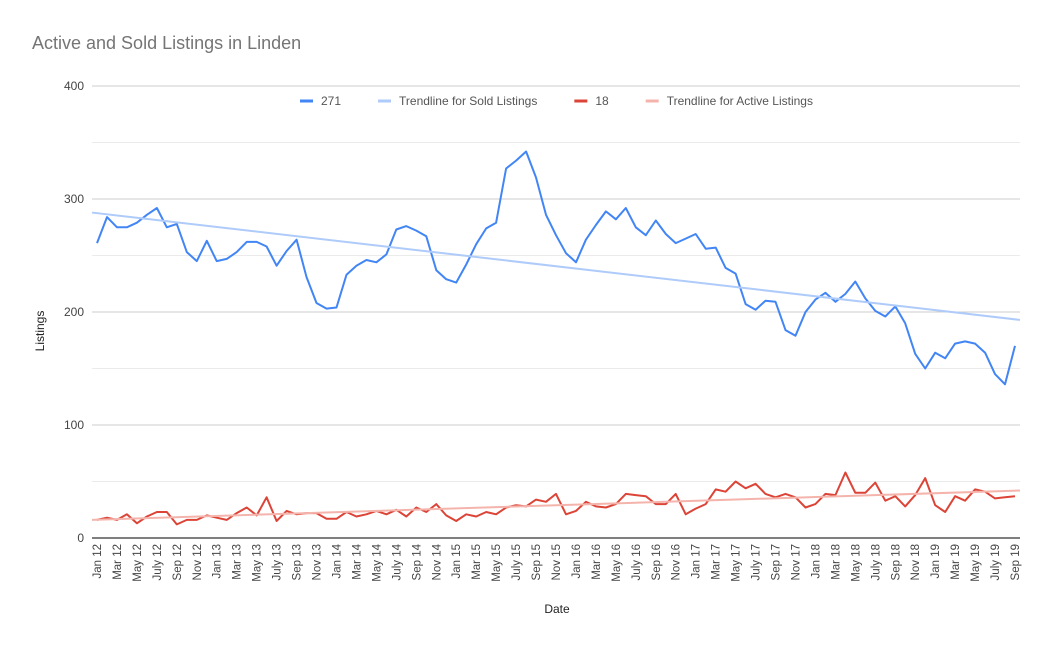  What do you see at coordinates (457, 561) in the screenshot?
I see `x-tick-label: Jan 15` at bounding box center [457, 561].